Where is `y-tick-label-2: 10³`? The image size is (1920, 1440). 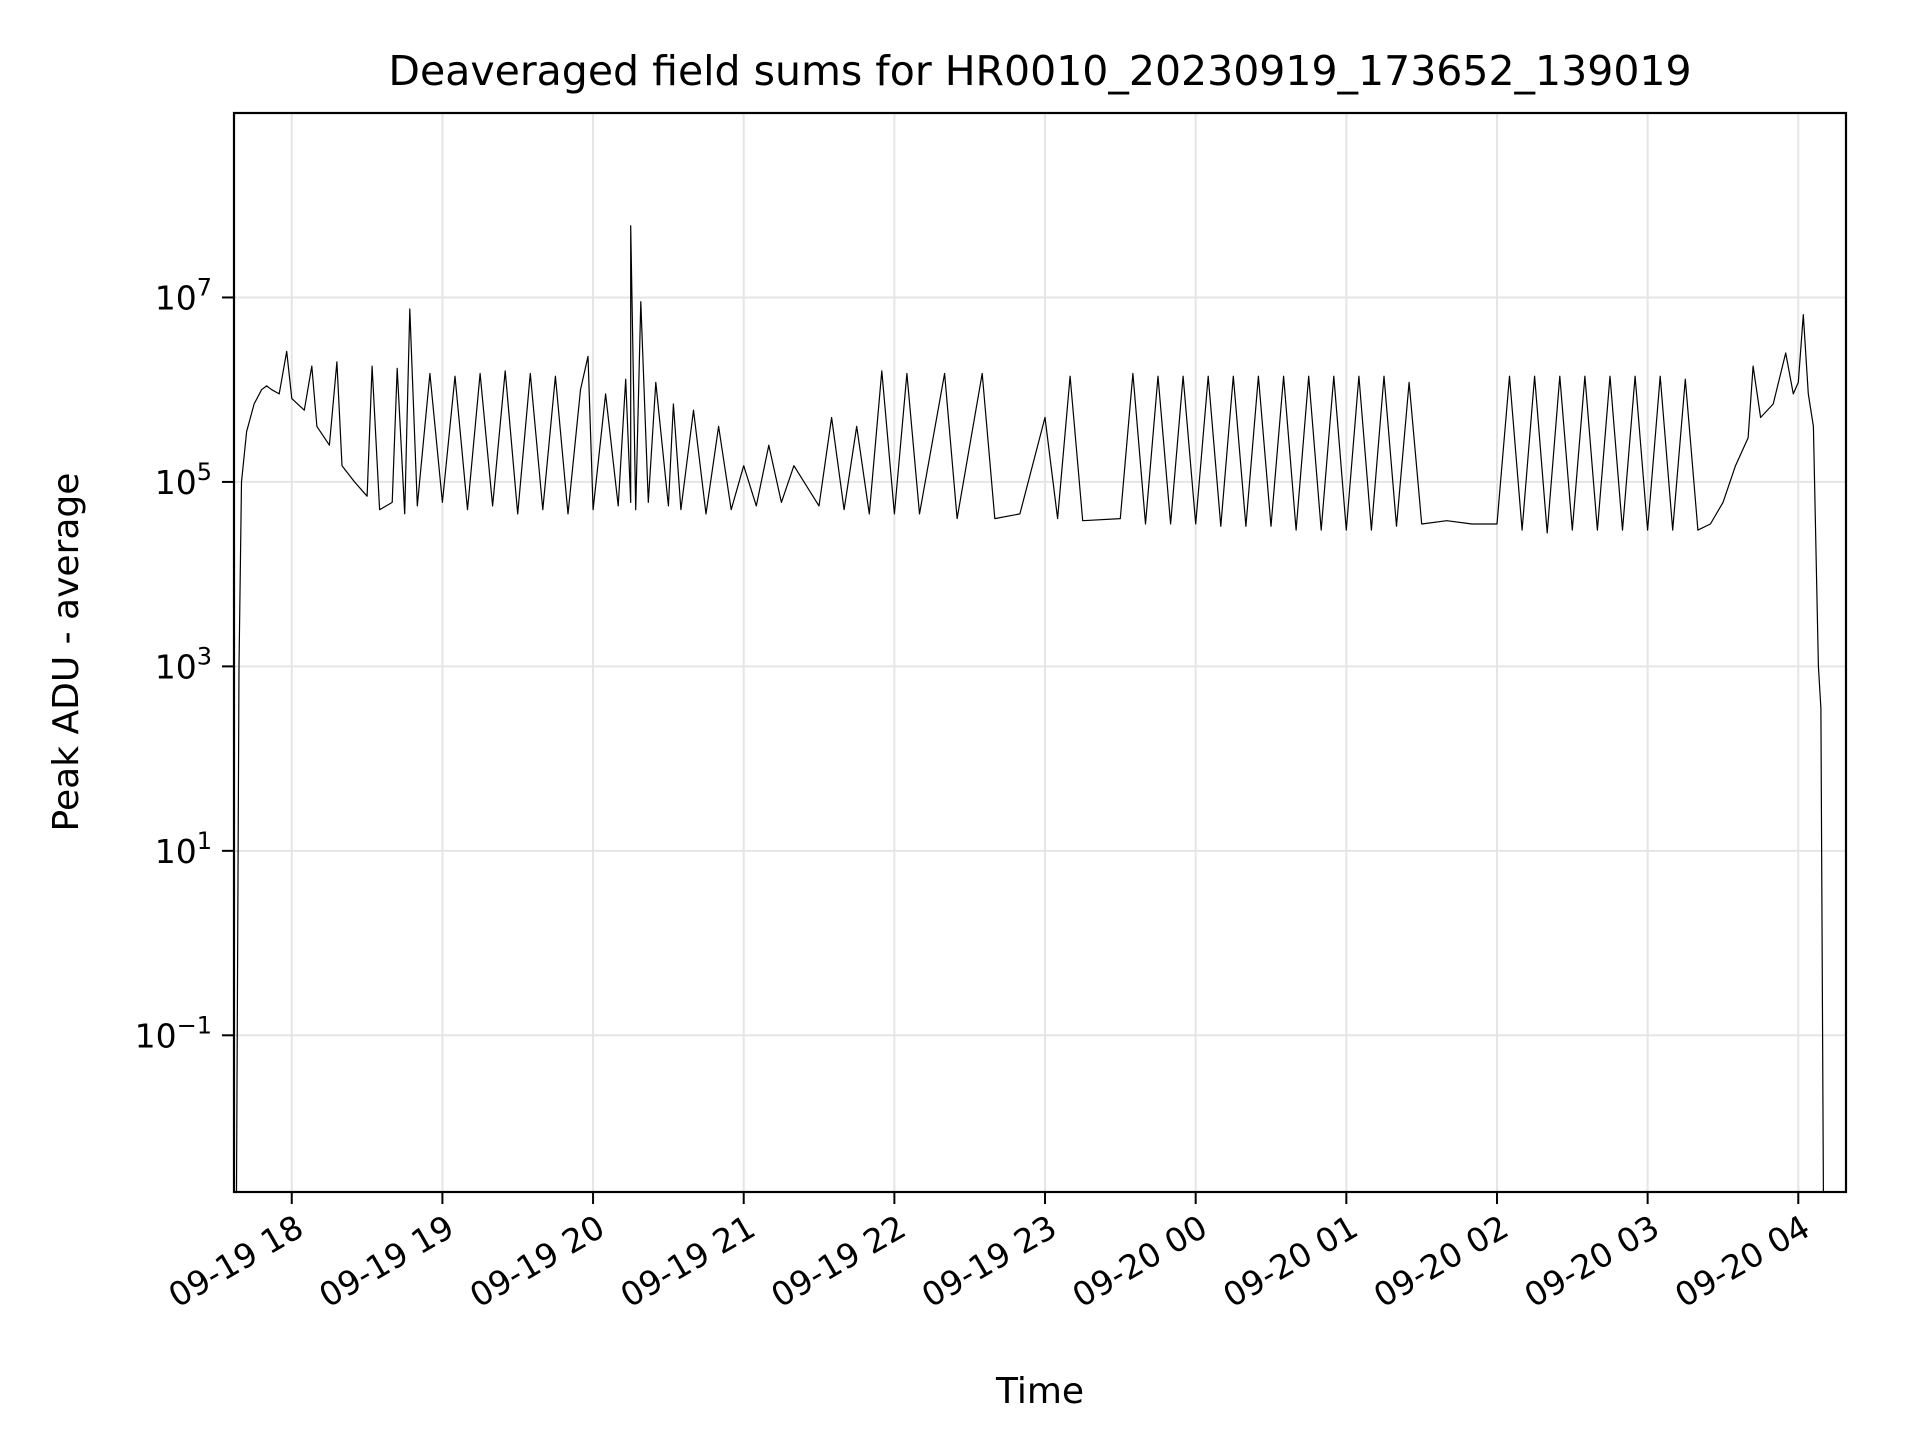
y-tick-label-2: 10³ is located at coordinates (183, 664).